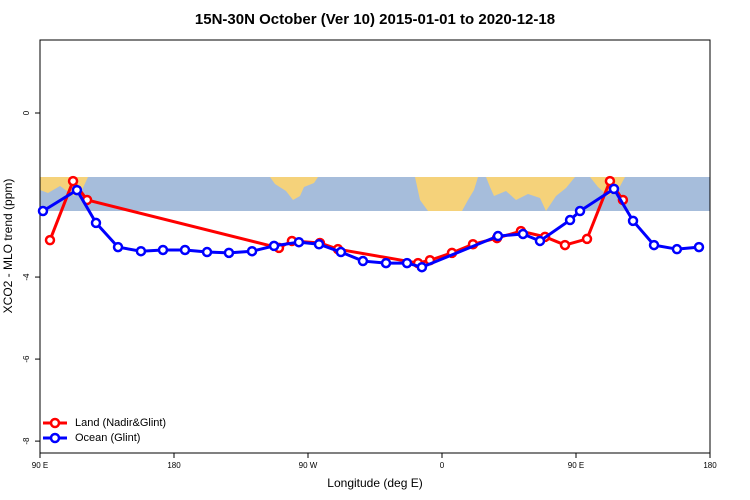  Describe the element at coordinates (107, 438) in the screenshot. I see `legend-label: Ocean (Glint)` at that location.